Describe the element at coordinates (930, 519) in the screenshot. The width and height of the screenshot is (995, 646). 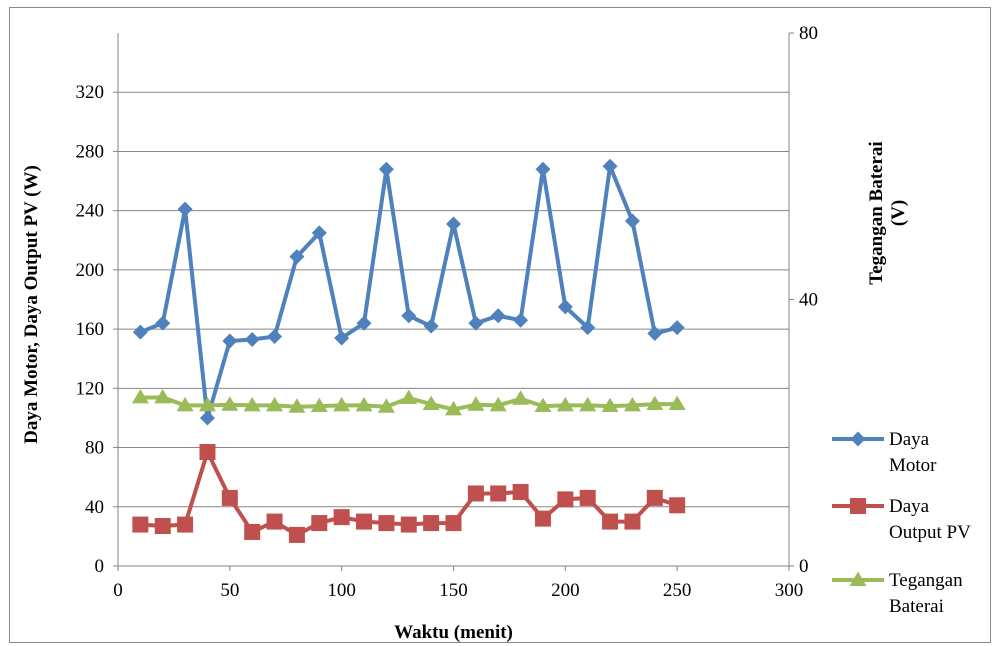
I see `legend-label-daya-output-pv: Daya Output PV` at that location.